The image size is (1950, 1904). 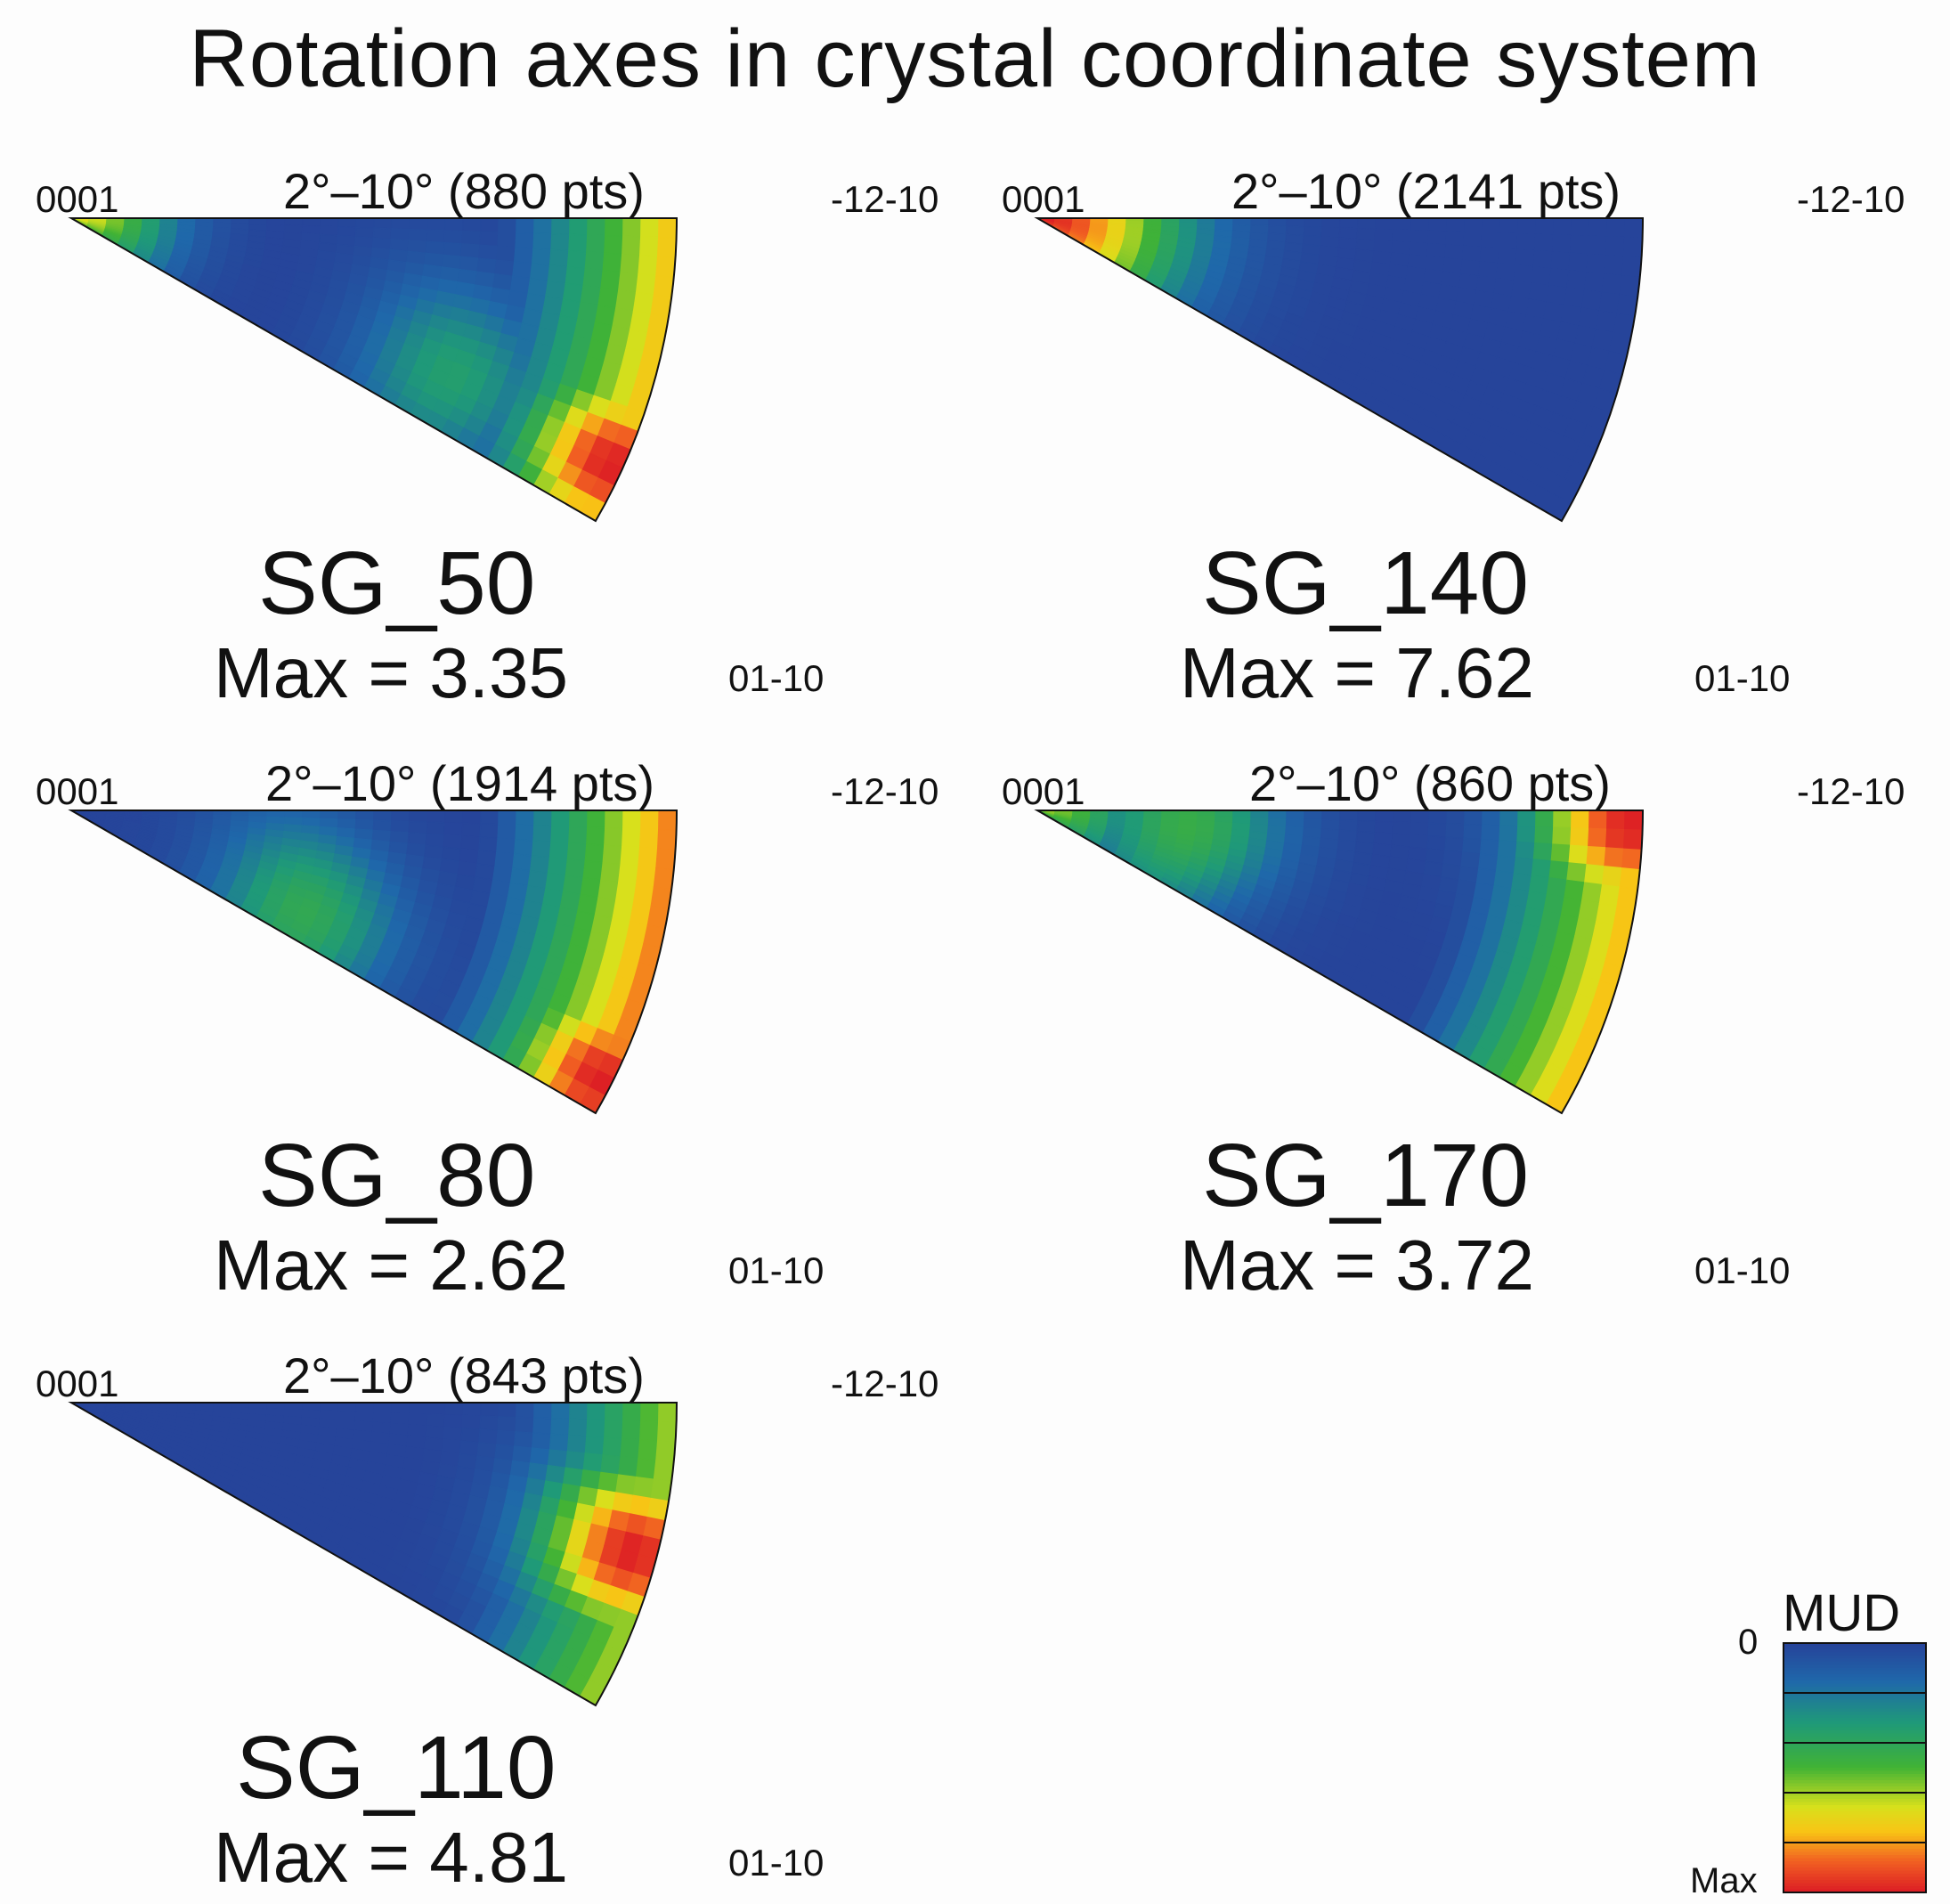 What do you see at coordinates (1816, 1743) in the screenshot?
I see `mud-color-legend: MUD 0 Max` at bounding box center [1816, 1743].